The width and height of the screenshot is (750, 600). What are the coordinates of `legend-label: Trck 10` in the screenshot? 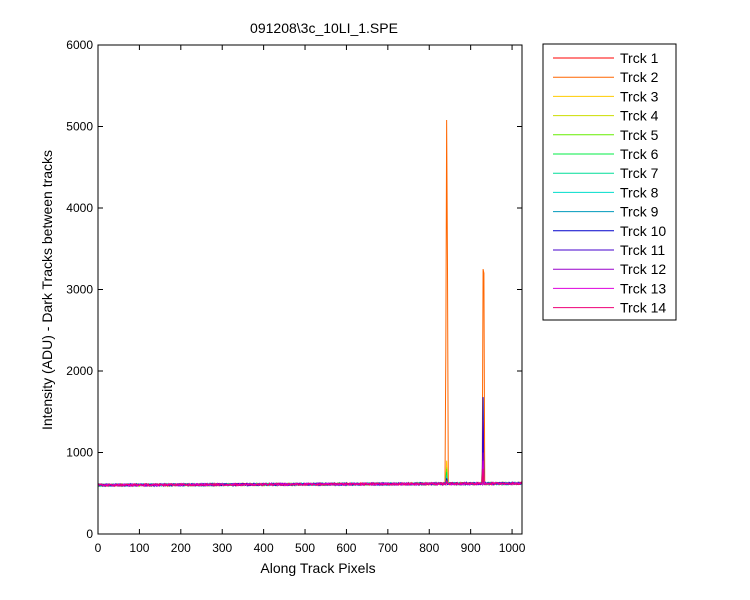 It's located at (643, 231).